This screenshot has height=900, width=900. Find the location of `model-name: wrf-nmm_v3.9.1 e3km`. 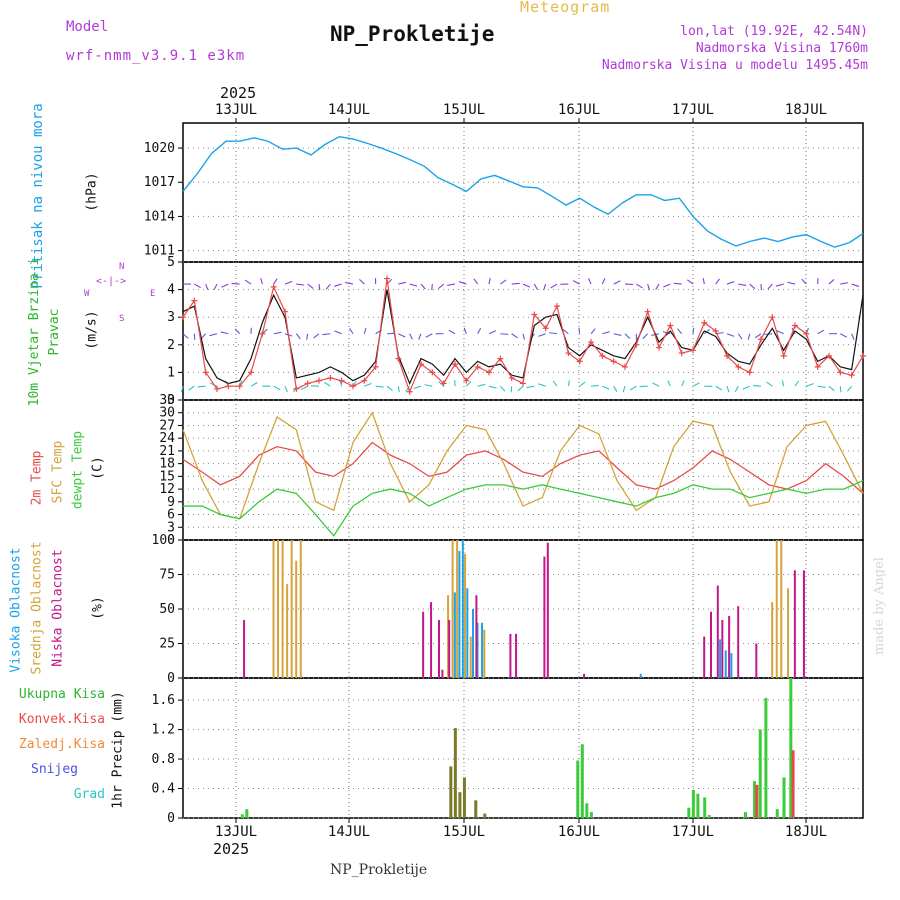

model-name: wrf-nmm_v3.9.1 e3km is located at coordinates (156, 56).